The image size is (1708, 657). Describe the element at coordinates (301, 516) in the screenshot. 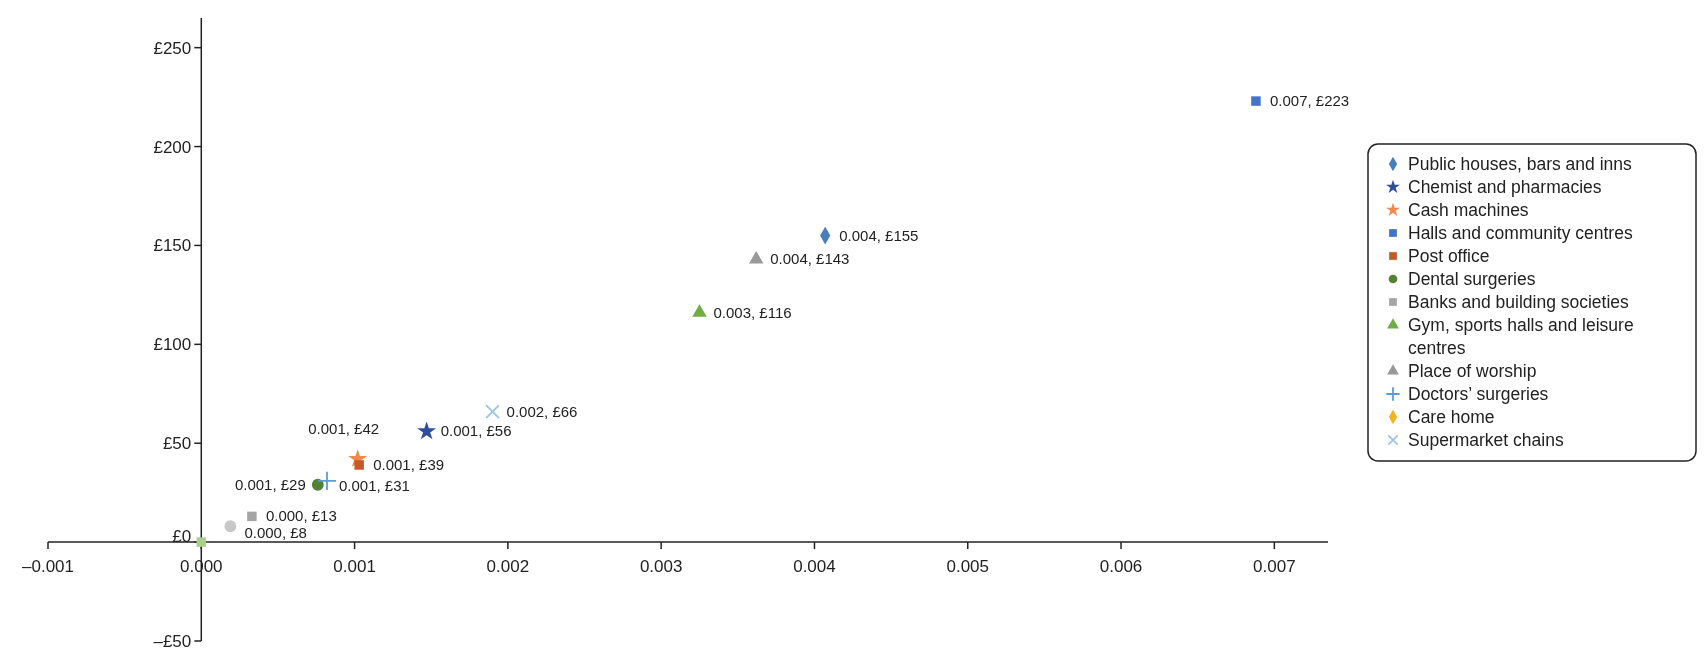

I see `data-label: 0.000, £13` at that location.